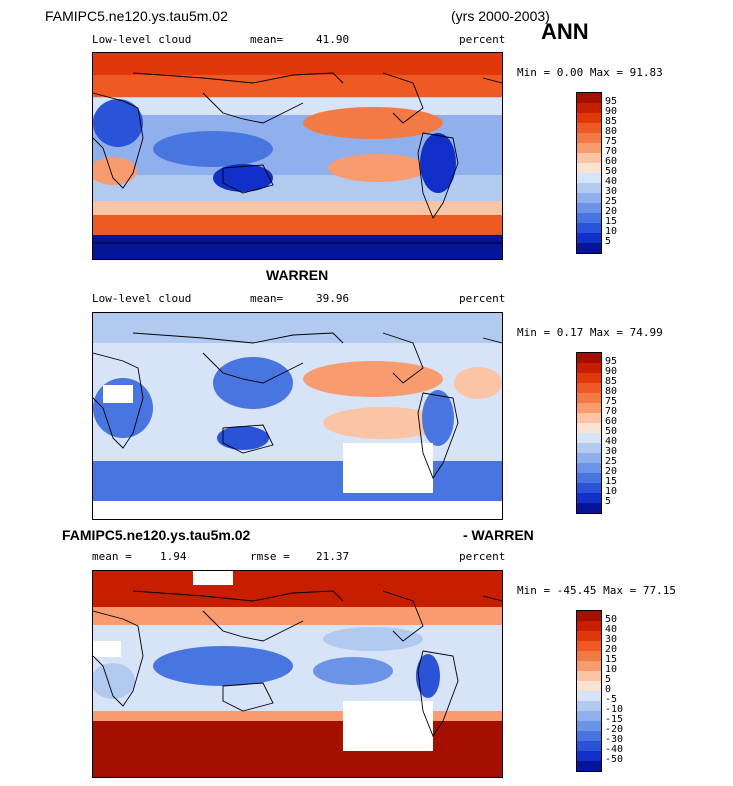  What do you see at coordinates (373, 123) in the screenshot?
I see `panel1-ne-pacific-stratocumulus` at bounding box center [373, 123].